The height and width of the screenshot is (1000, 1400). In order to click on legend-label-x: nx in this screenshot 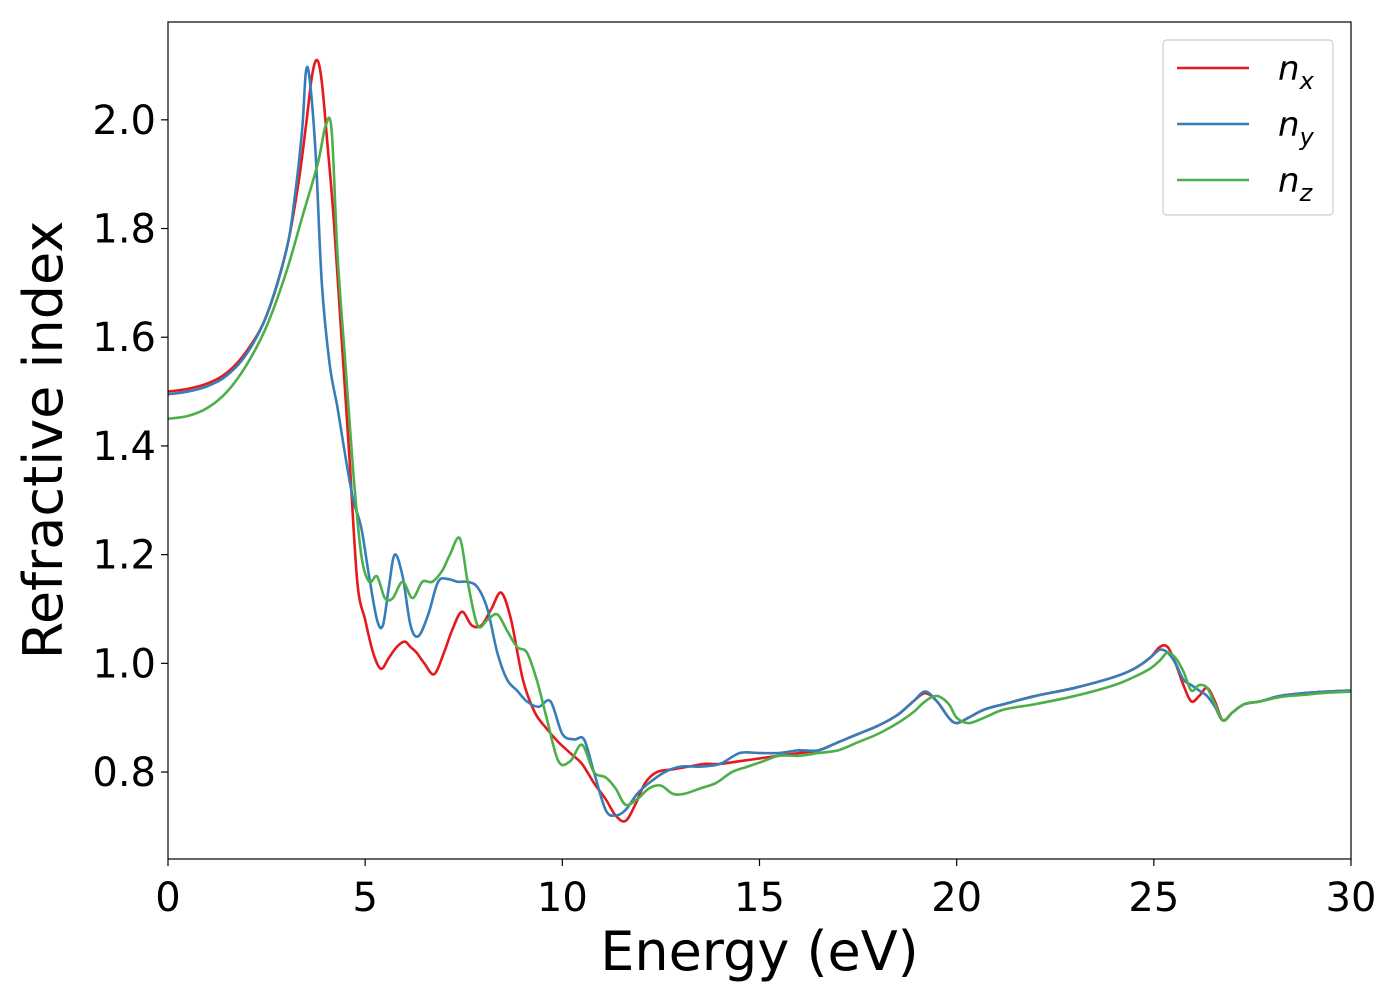, I will do `click(1296, 72)`.